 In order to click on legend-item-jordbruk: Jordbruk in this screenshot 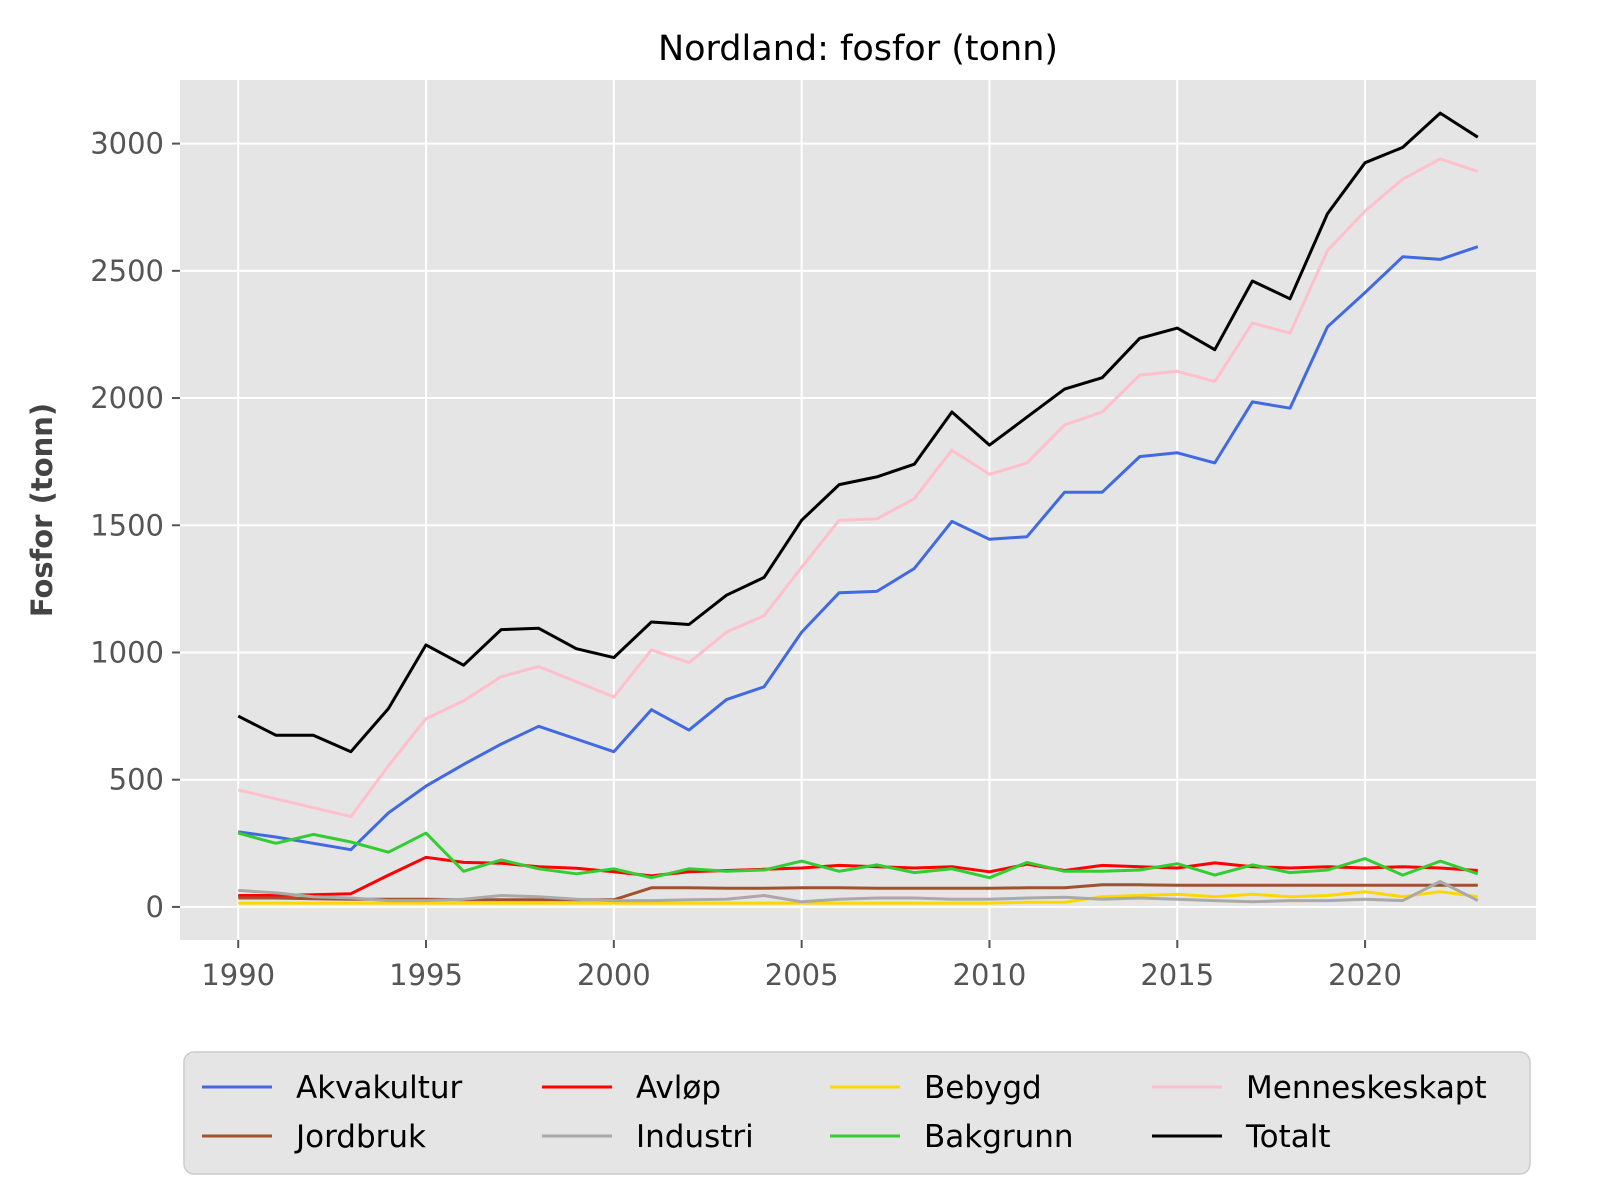, I will do `click(314, 1137)`.